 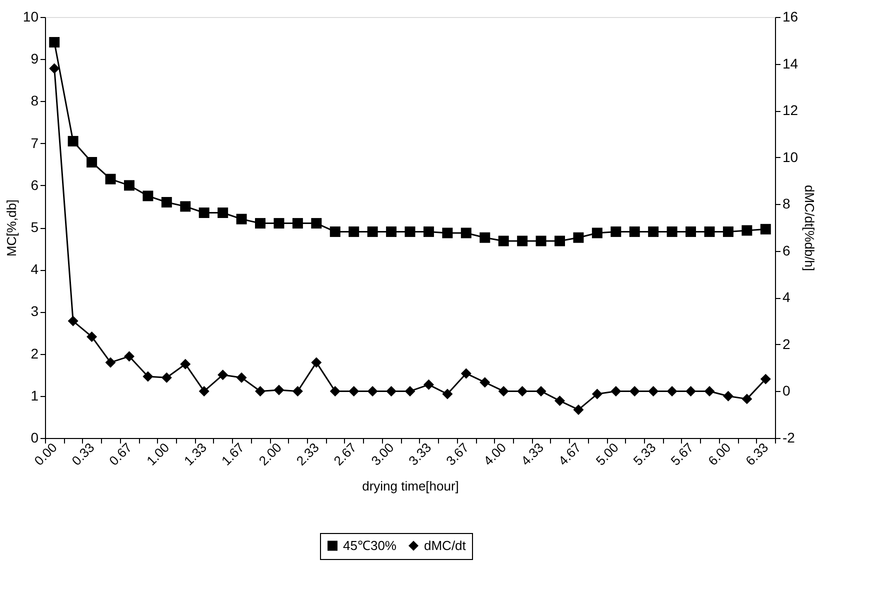 I want to click on legend-label: dMC/dt, so click(x=445, y=545).